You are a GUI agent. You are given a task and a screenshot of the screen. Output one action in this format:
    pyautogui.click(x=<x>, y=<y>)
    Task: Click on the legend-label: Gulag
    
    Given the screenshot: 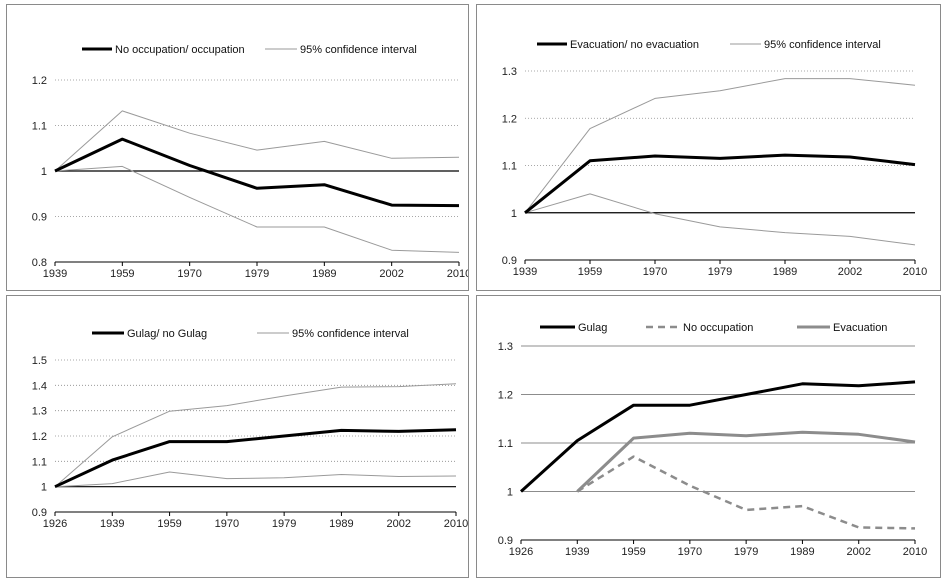 What is the action you would take?
    pyautogui.click(x=592, y=328)
    